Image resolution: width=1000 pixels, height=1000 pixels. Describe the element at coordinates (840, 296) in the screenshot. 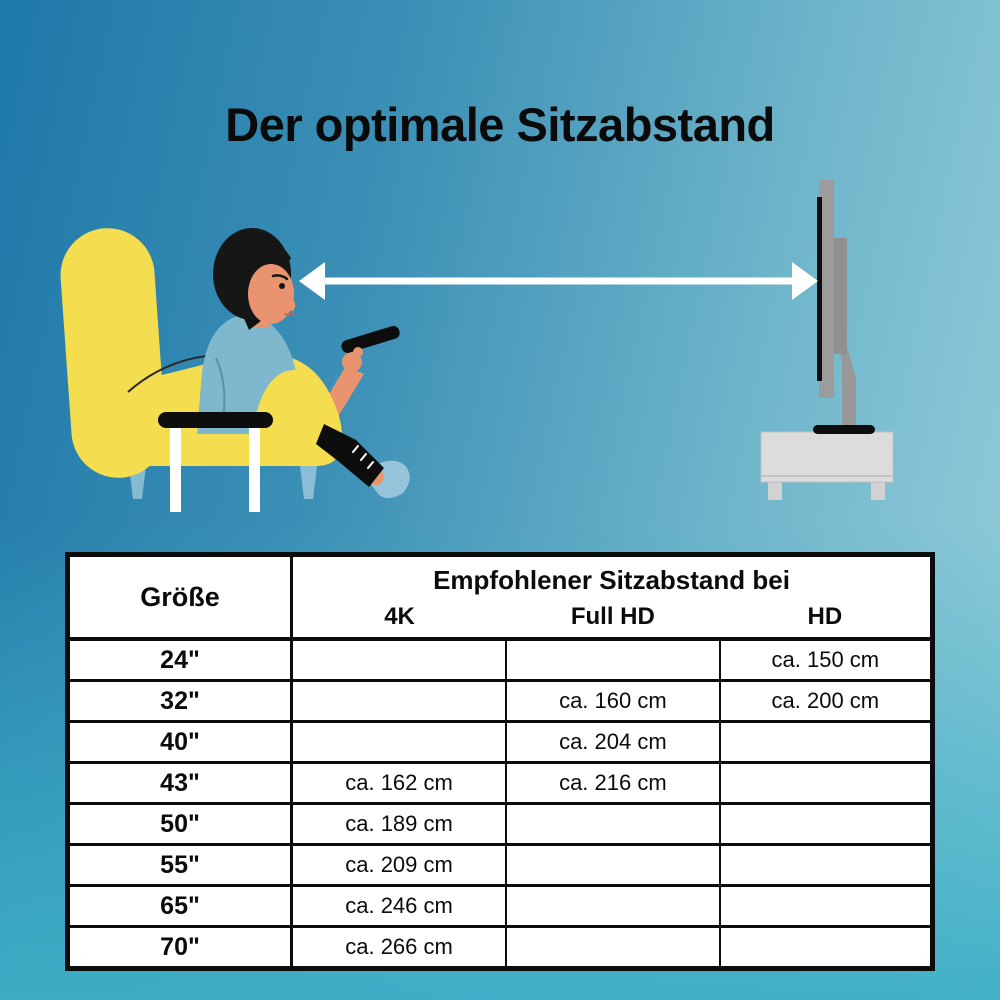

I see `tv-mount-back` at that location.